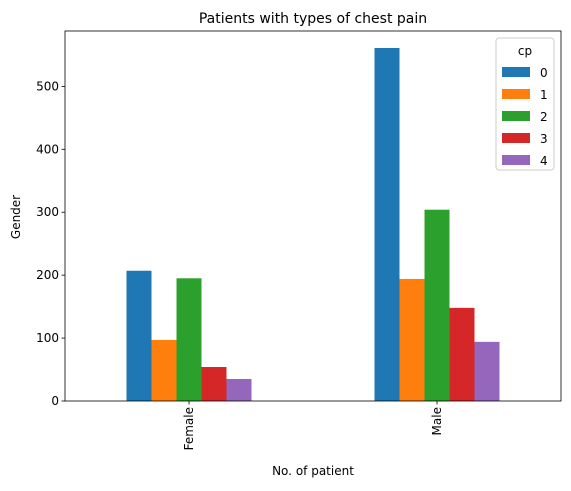  What do you see at coordinates (47, 338) in the screenshot?
I see `y-tick-label: 100` at bounding box center [47, 338].